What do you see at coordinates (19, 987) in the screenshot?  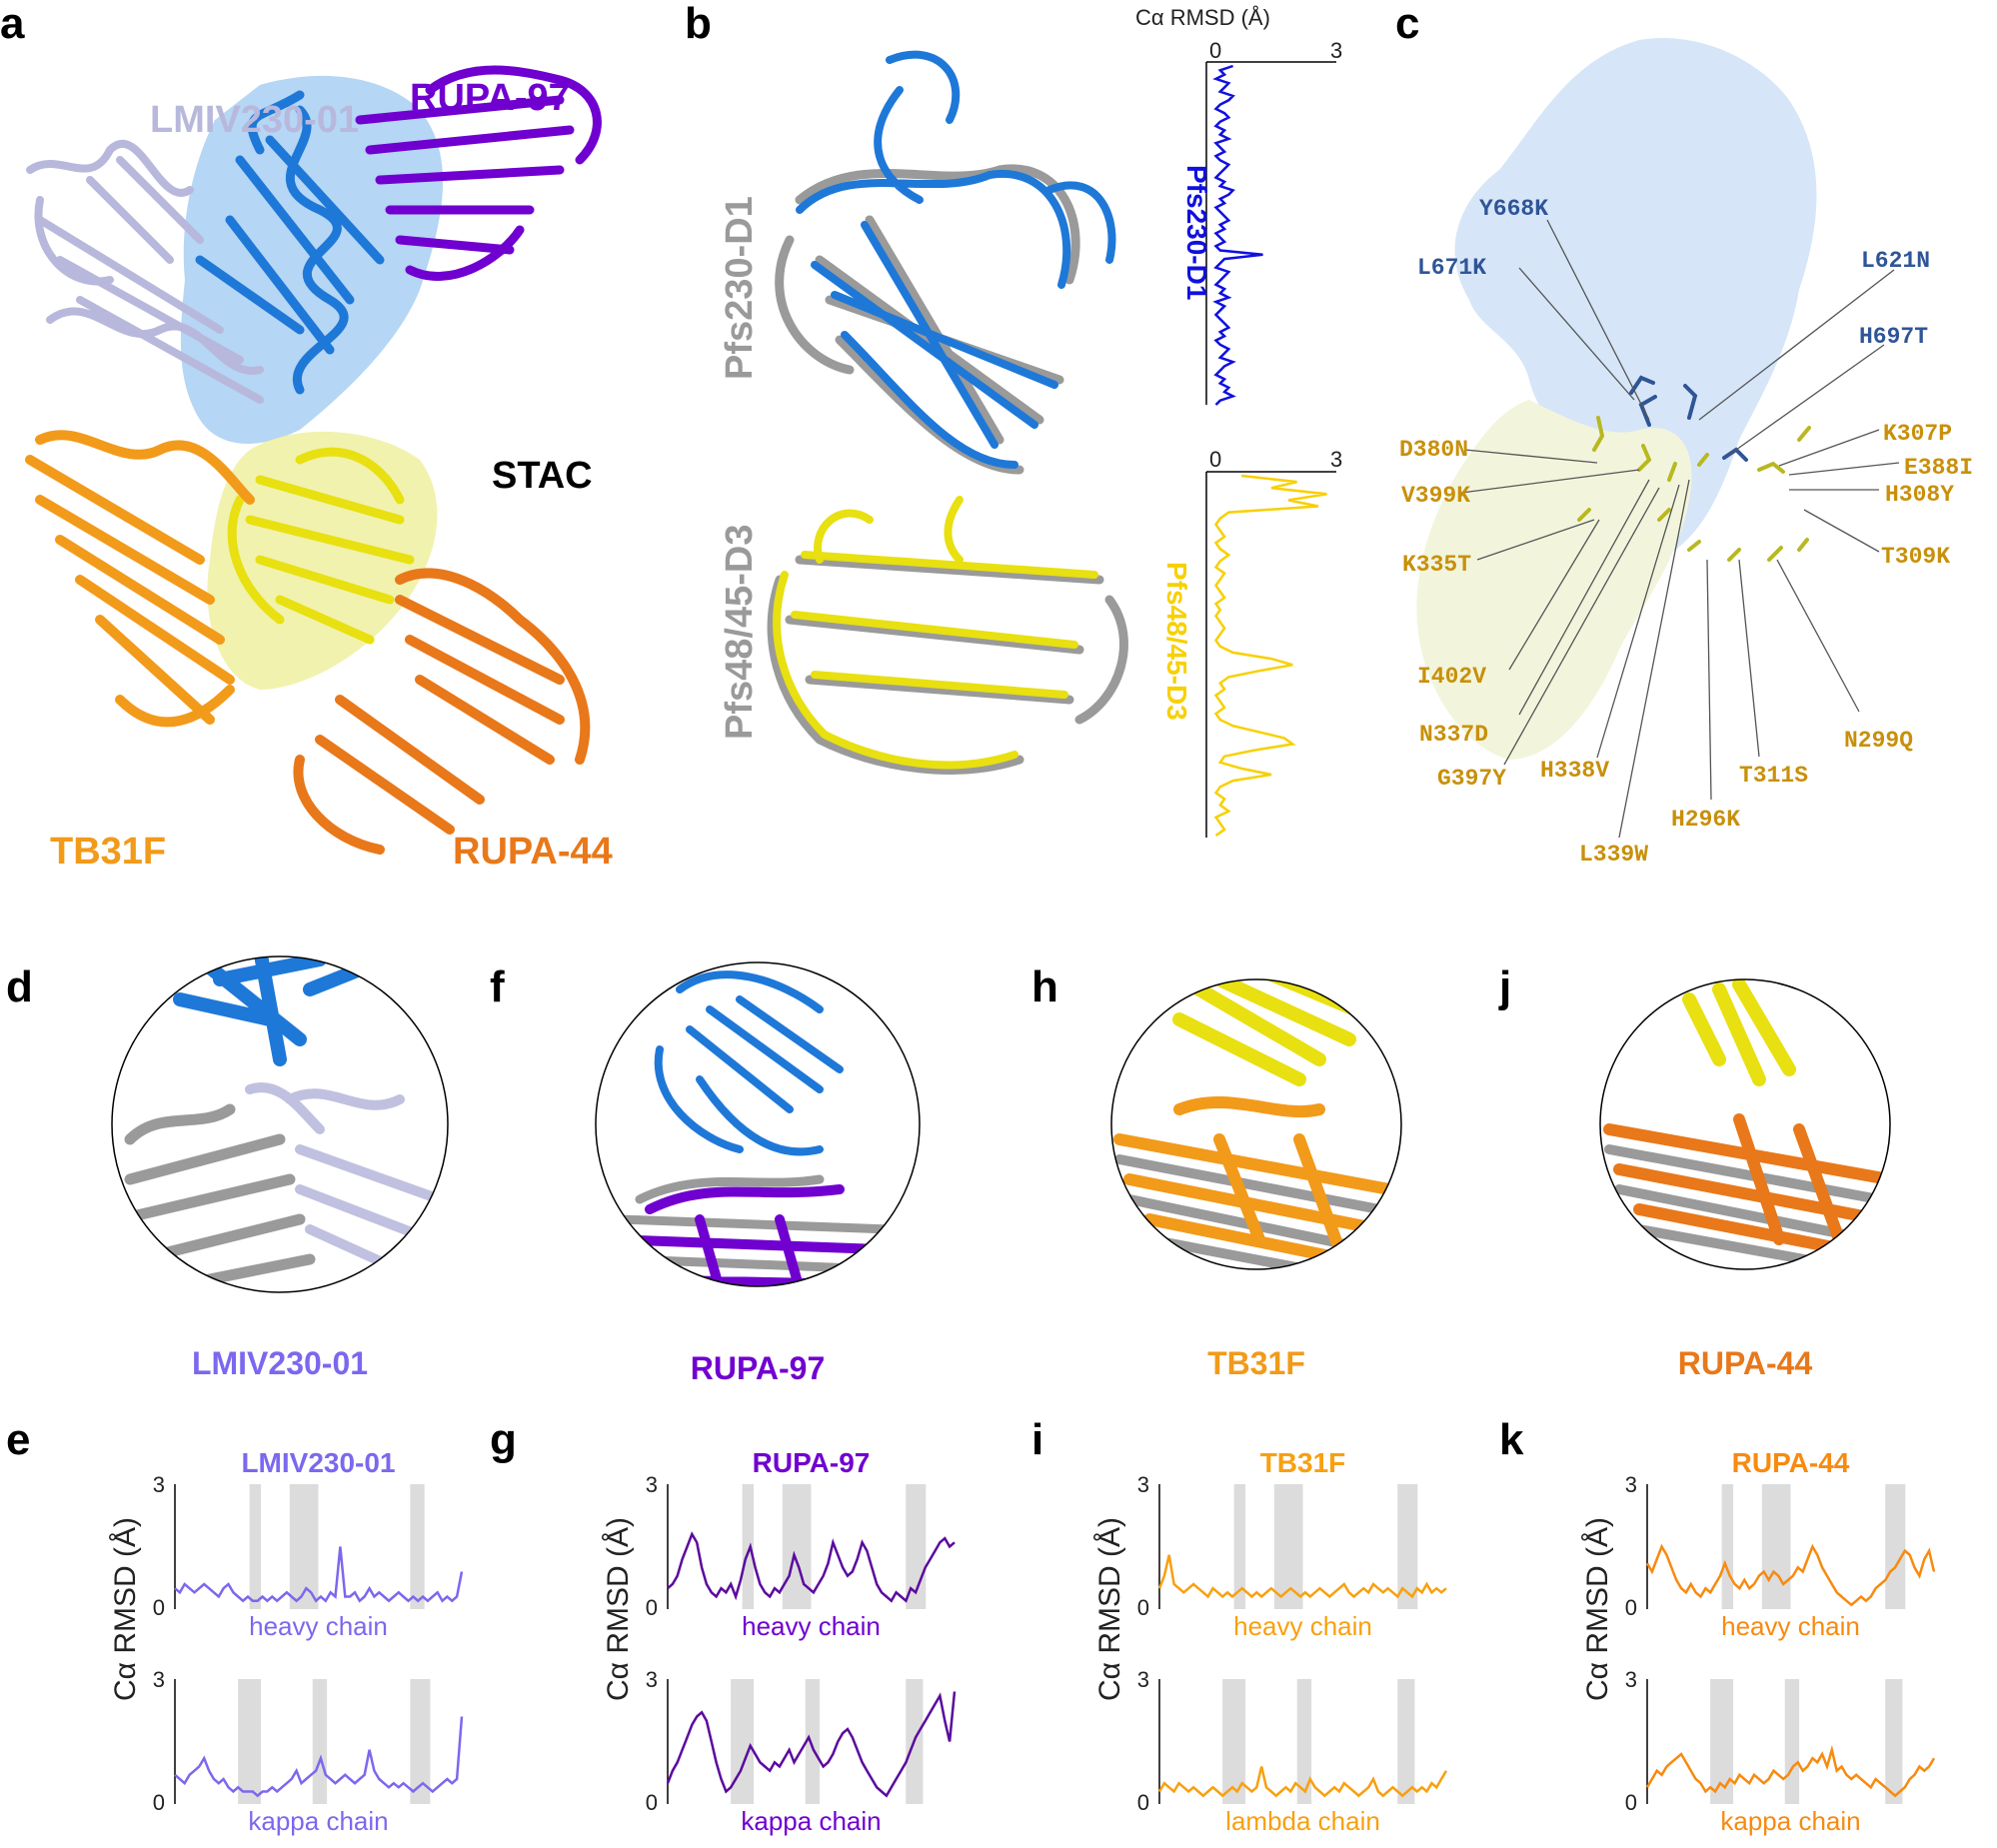 I see `panel-d-letter: d` at bounding box center [19, 987].